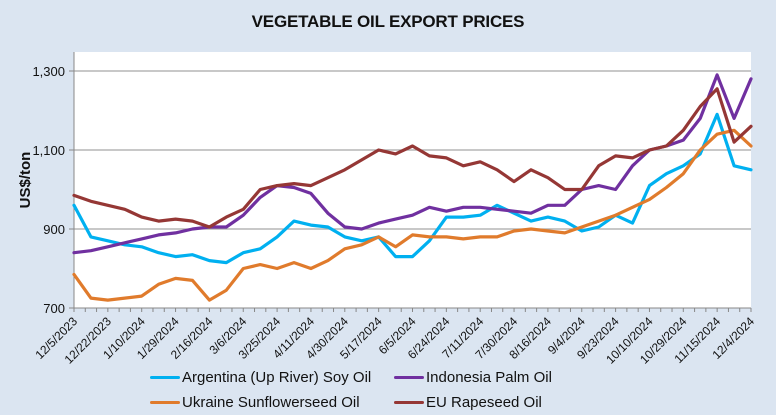  What do you see at coordinates (271, 402) in the screenshot?
I see `legend-label: Ukraine Sunflowerseed Oil` at bounding box center [271, 402].